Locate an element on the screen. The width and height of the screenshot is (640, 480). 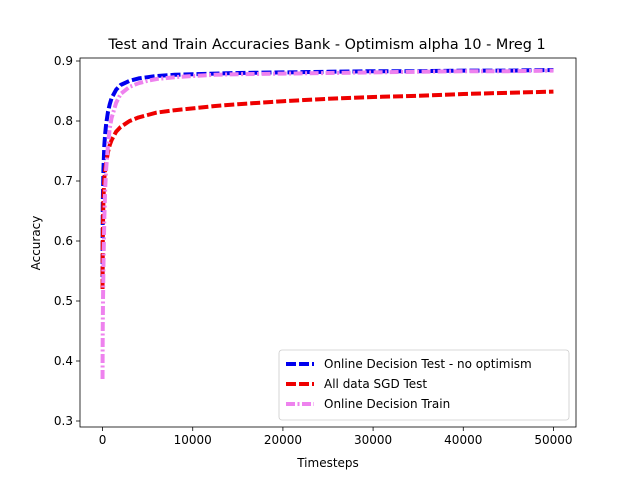
x-axis: 0 10000 20000 30000 40000 50000 is located at coordinates (336, 437).